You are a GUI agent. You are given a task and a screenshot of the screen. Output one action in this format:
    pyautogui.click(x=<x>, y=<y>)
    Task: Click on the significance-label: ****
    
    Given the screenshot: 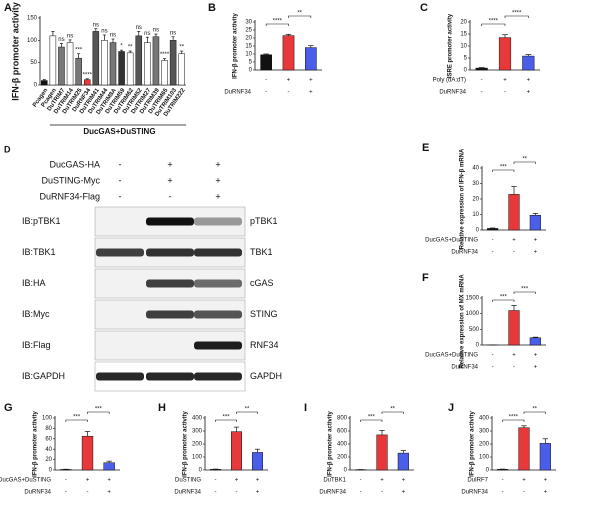 What is the action you would take?
    pyautogui.click(x=165, y=55)
    